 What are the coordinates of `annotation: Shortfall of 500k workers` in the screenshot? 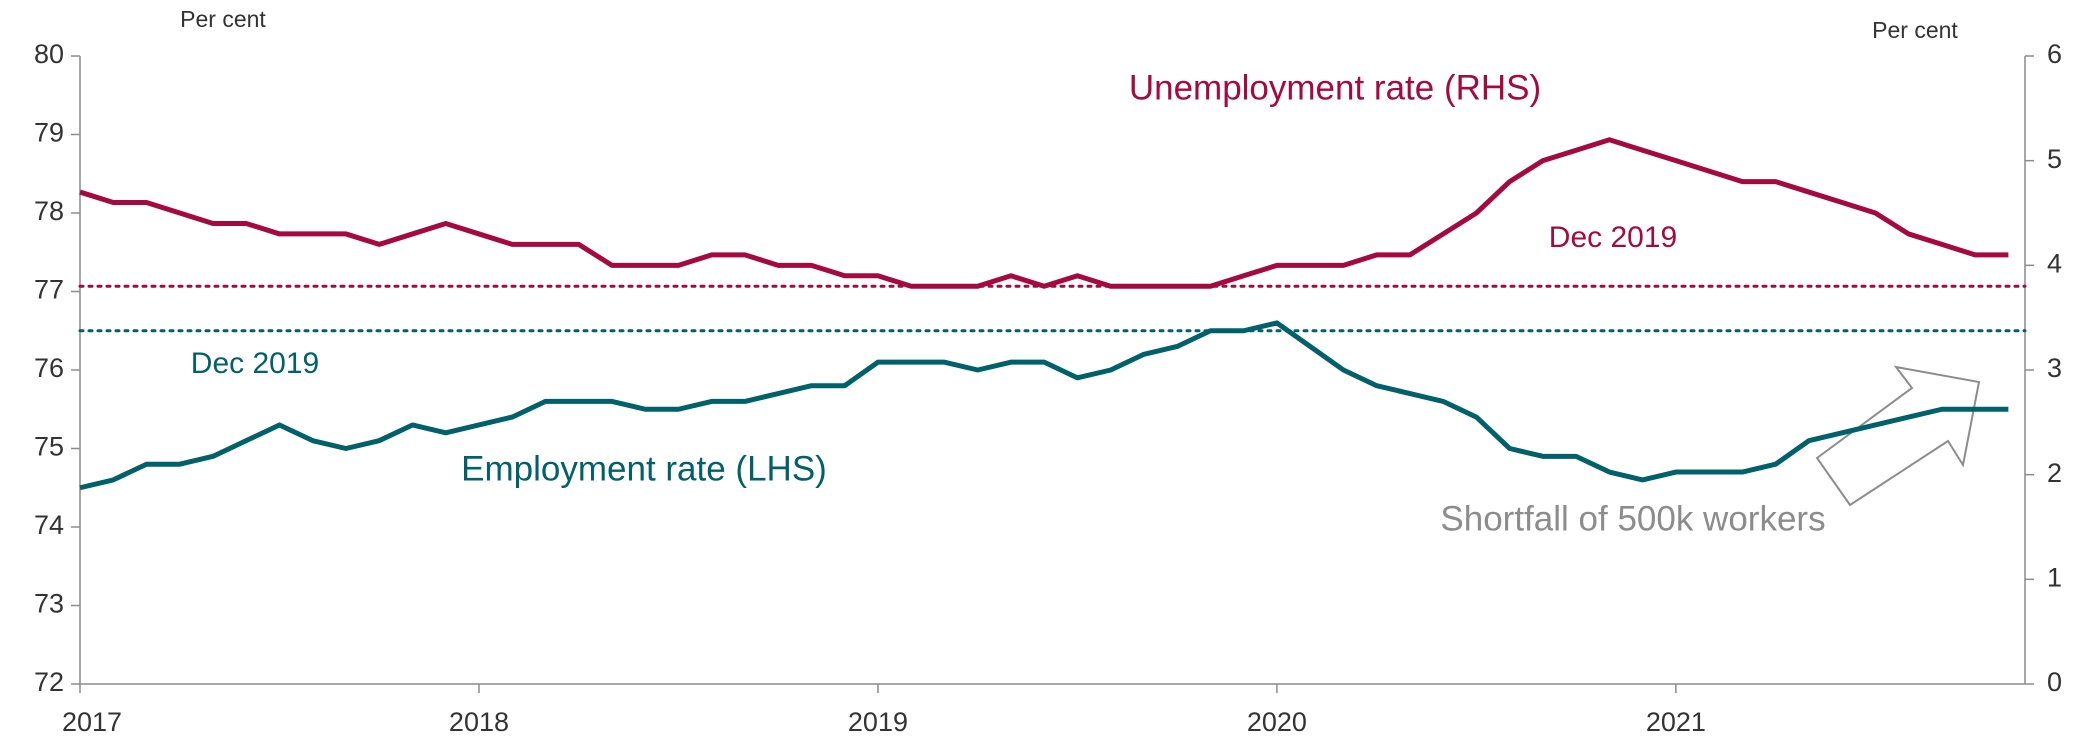 It's located at (1632, 518).